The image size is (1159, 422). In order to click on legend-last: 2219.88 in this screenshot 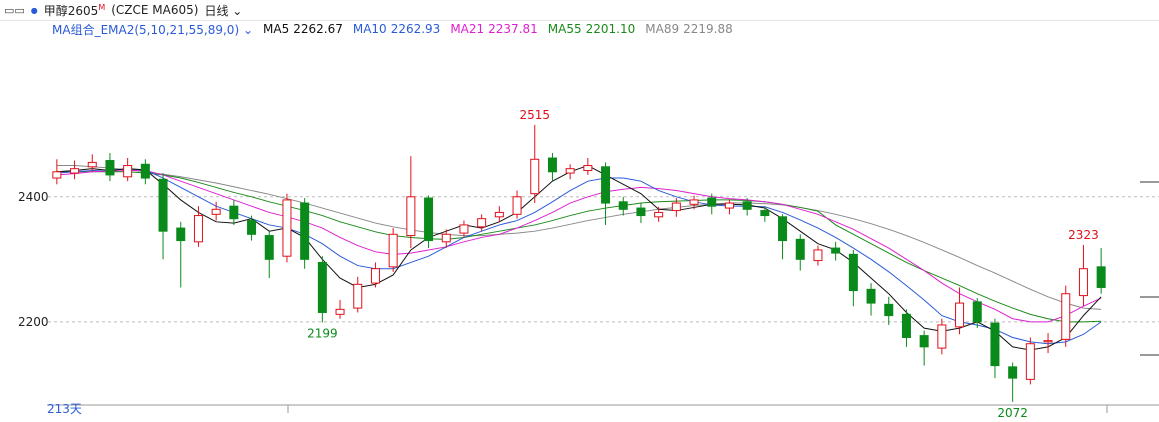, I will do `click(708, 29)`.